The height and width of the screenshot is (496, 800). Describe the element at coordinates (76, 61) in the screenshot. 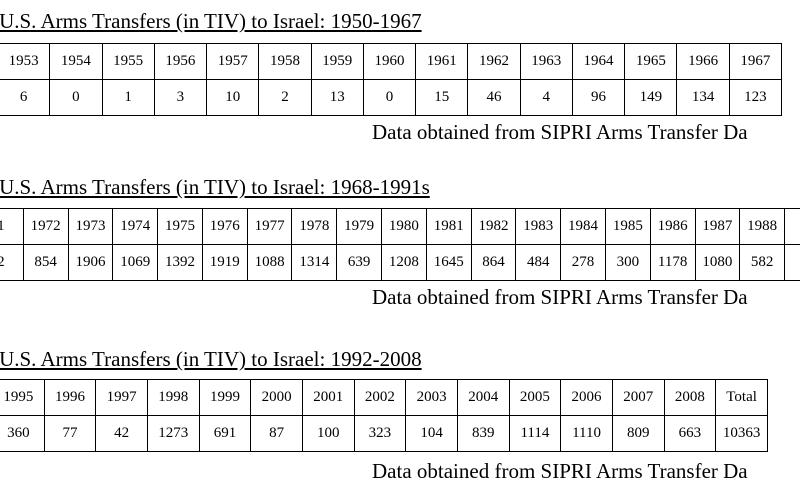

I see `year-cell: 1954` at that location.